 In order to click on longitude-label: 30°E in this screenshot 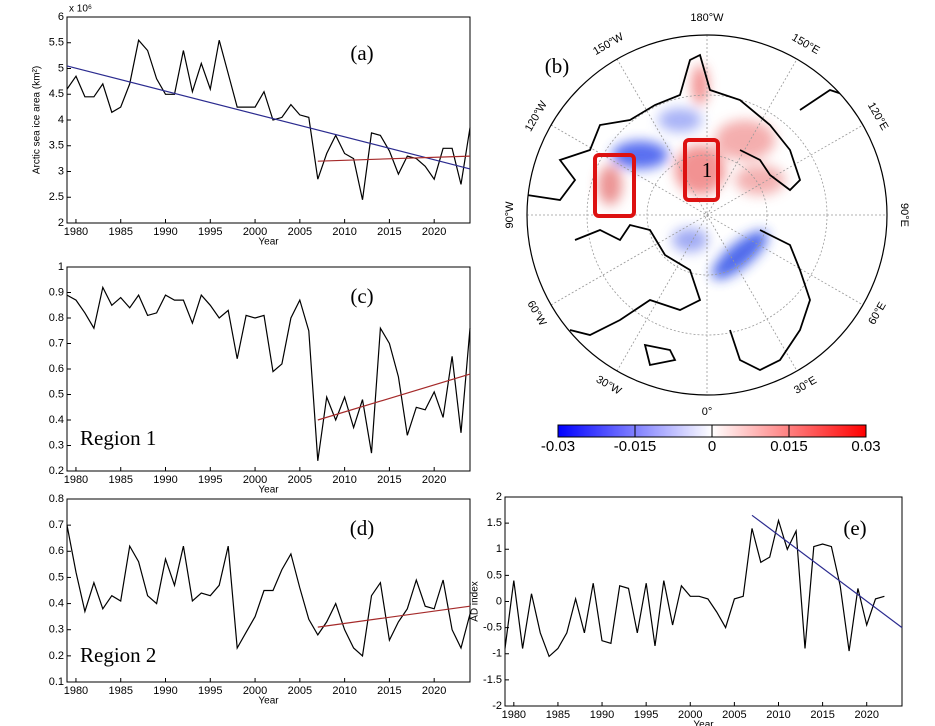, I will do `click(805, 385)`.